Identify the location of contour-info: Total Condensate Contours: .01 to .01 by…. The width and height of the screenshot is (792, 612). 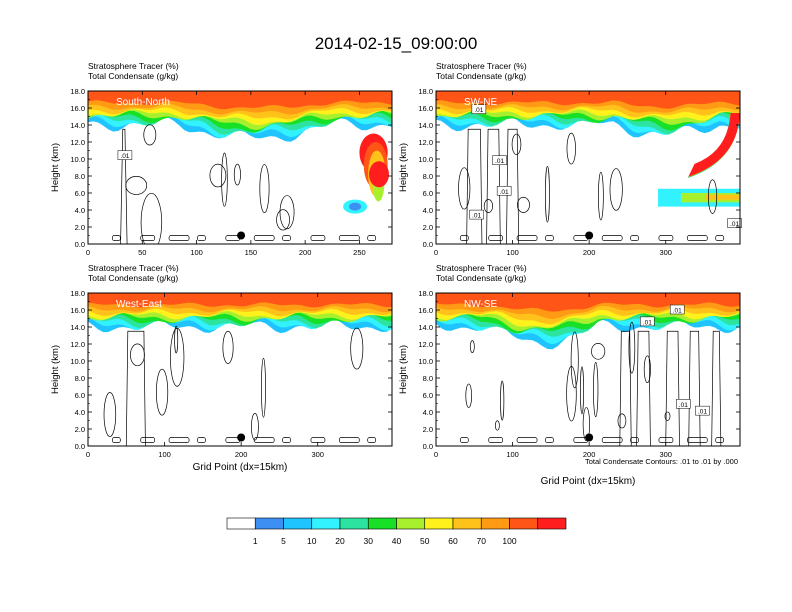
(661, 461).